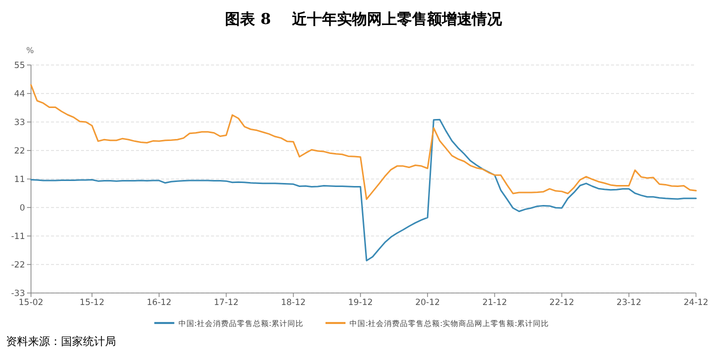  Describe the element at coordinates (159, 303) in the screenshot. I see `x-tick-label: 16-12` at that location.